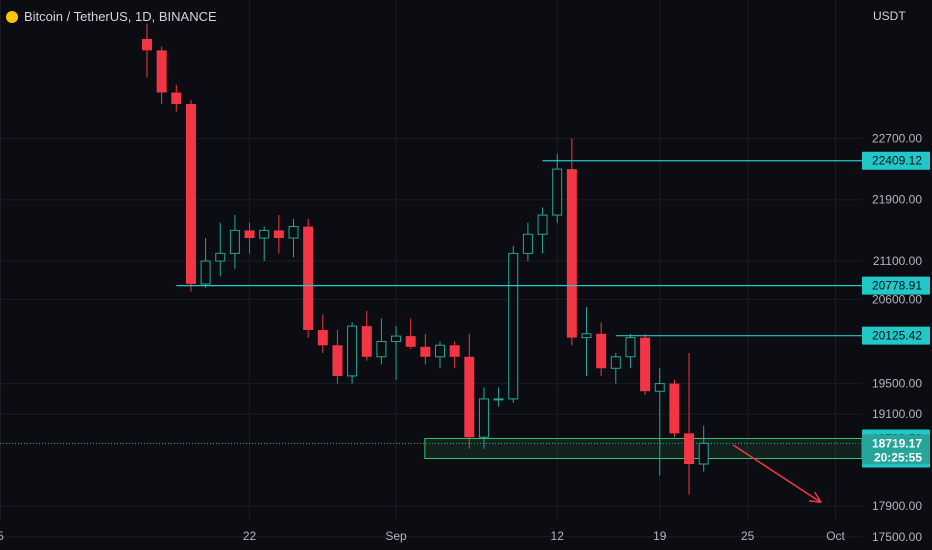 This screenshot has height=550, width=932. What do you see at coordinates (2, 536) in the screenshot?
I see `x-tick-label: 5` at bounding box center [2, 536].